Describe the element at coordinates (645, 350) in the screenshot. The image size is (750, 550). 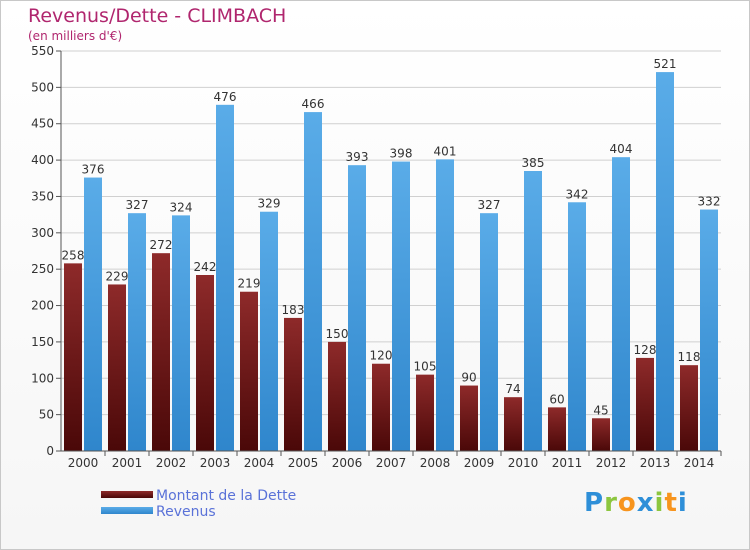
I see `data-label: 128` at that location.